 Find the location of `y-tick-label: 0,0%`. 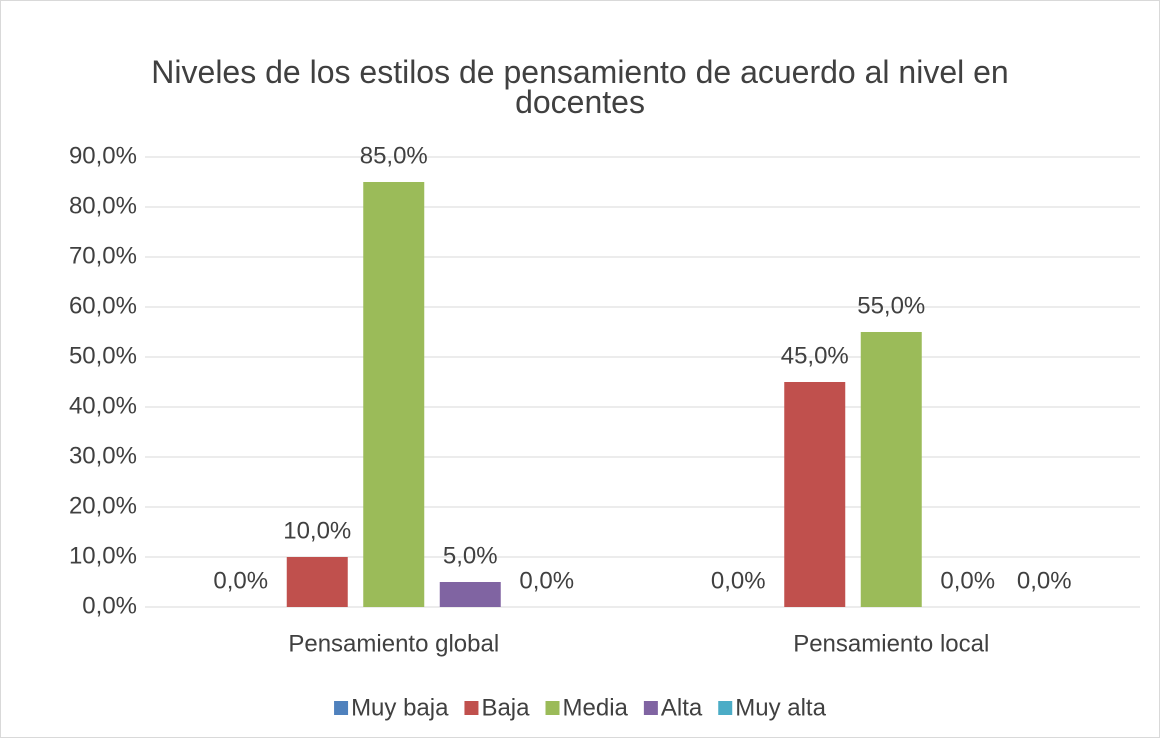

y-tick-label: 0,0% is located at coordinates (109, 605).